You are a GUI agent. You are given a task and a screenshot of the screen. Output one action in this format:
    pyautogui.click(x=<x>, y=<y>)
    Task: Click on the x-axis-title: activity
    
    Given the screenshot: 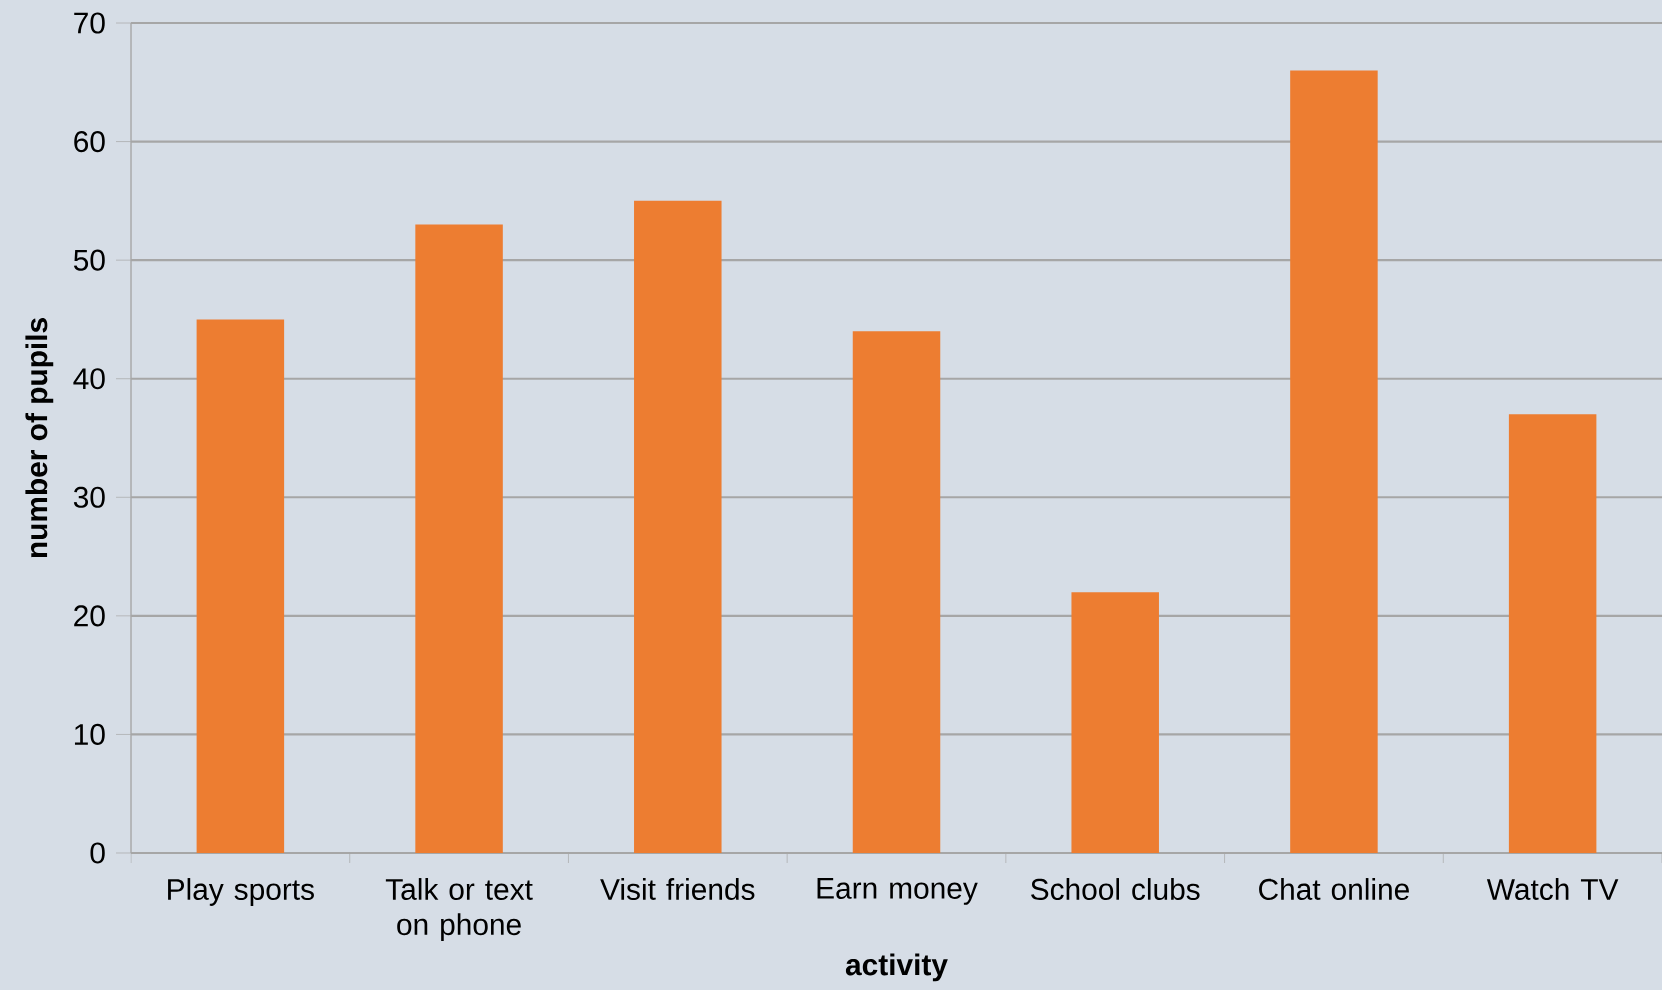 What is the action you would take?
    pyautogui.click(x=896, y=967)
    